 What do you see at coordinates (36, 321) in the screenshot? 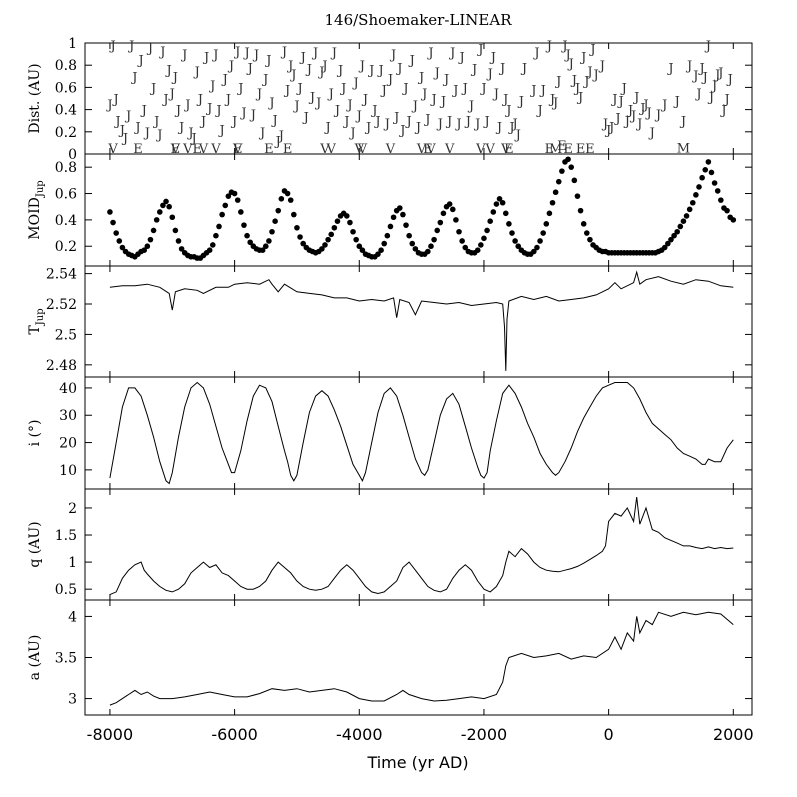
I see `y-axis-label: TJup` at bounding box center [36, 321].